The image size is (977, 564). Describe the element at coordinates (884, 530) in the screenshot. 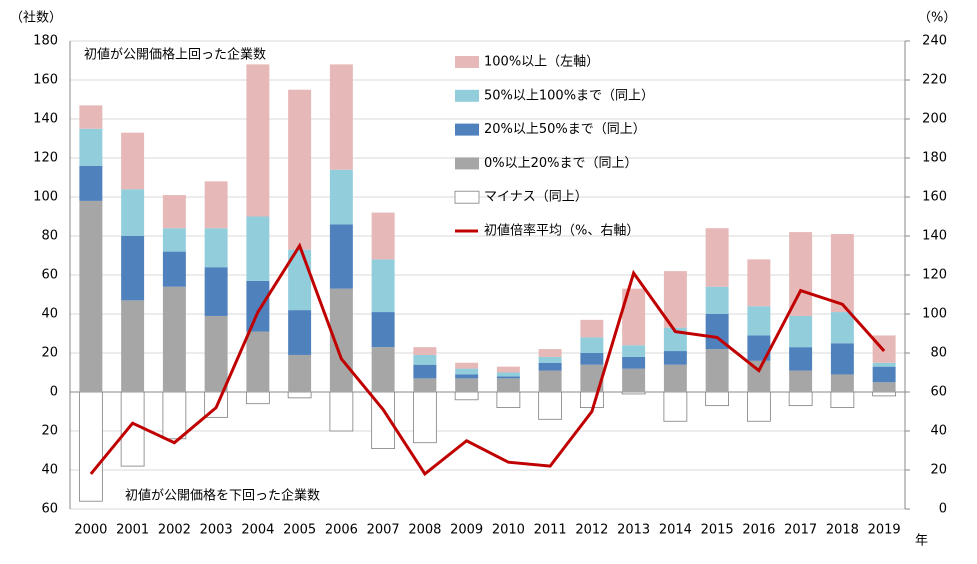

I see `x-tick-label: 2019` at that location.